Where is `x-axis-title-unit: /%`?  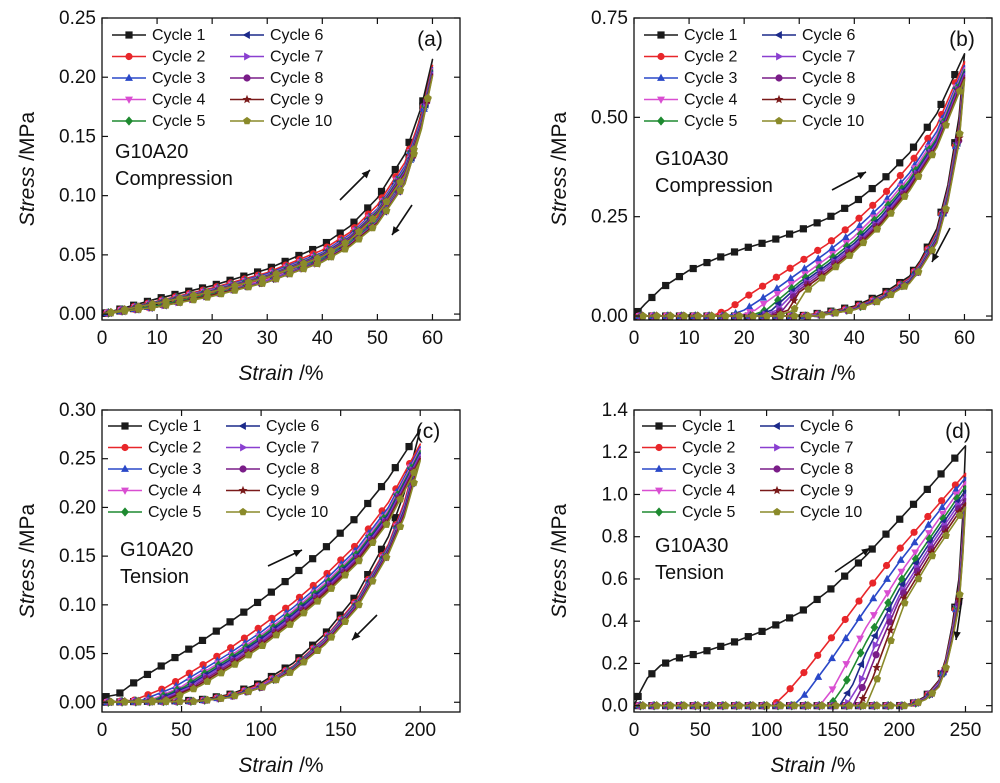 x-axis-title-unit: /% is located at coordinates (840, 765).